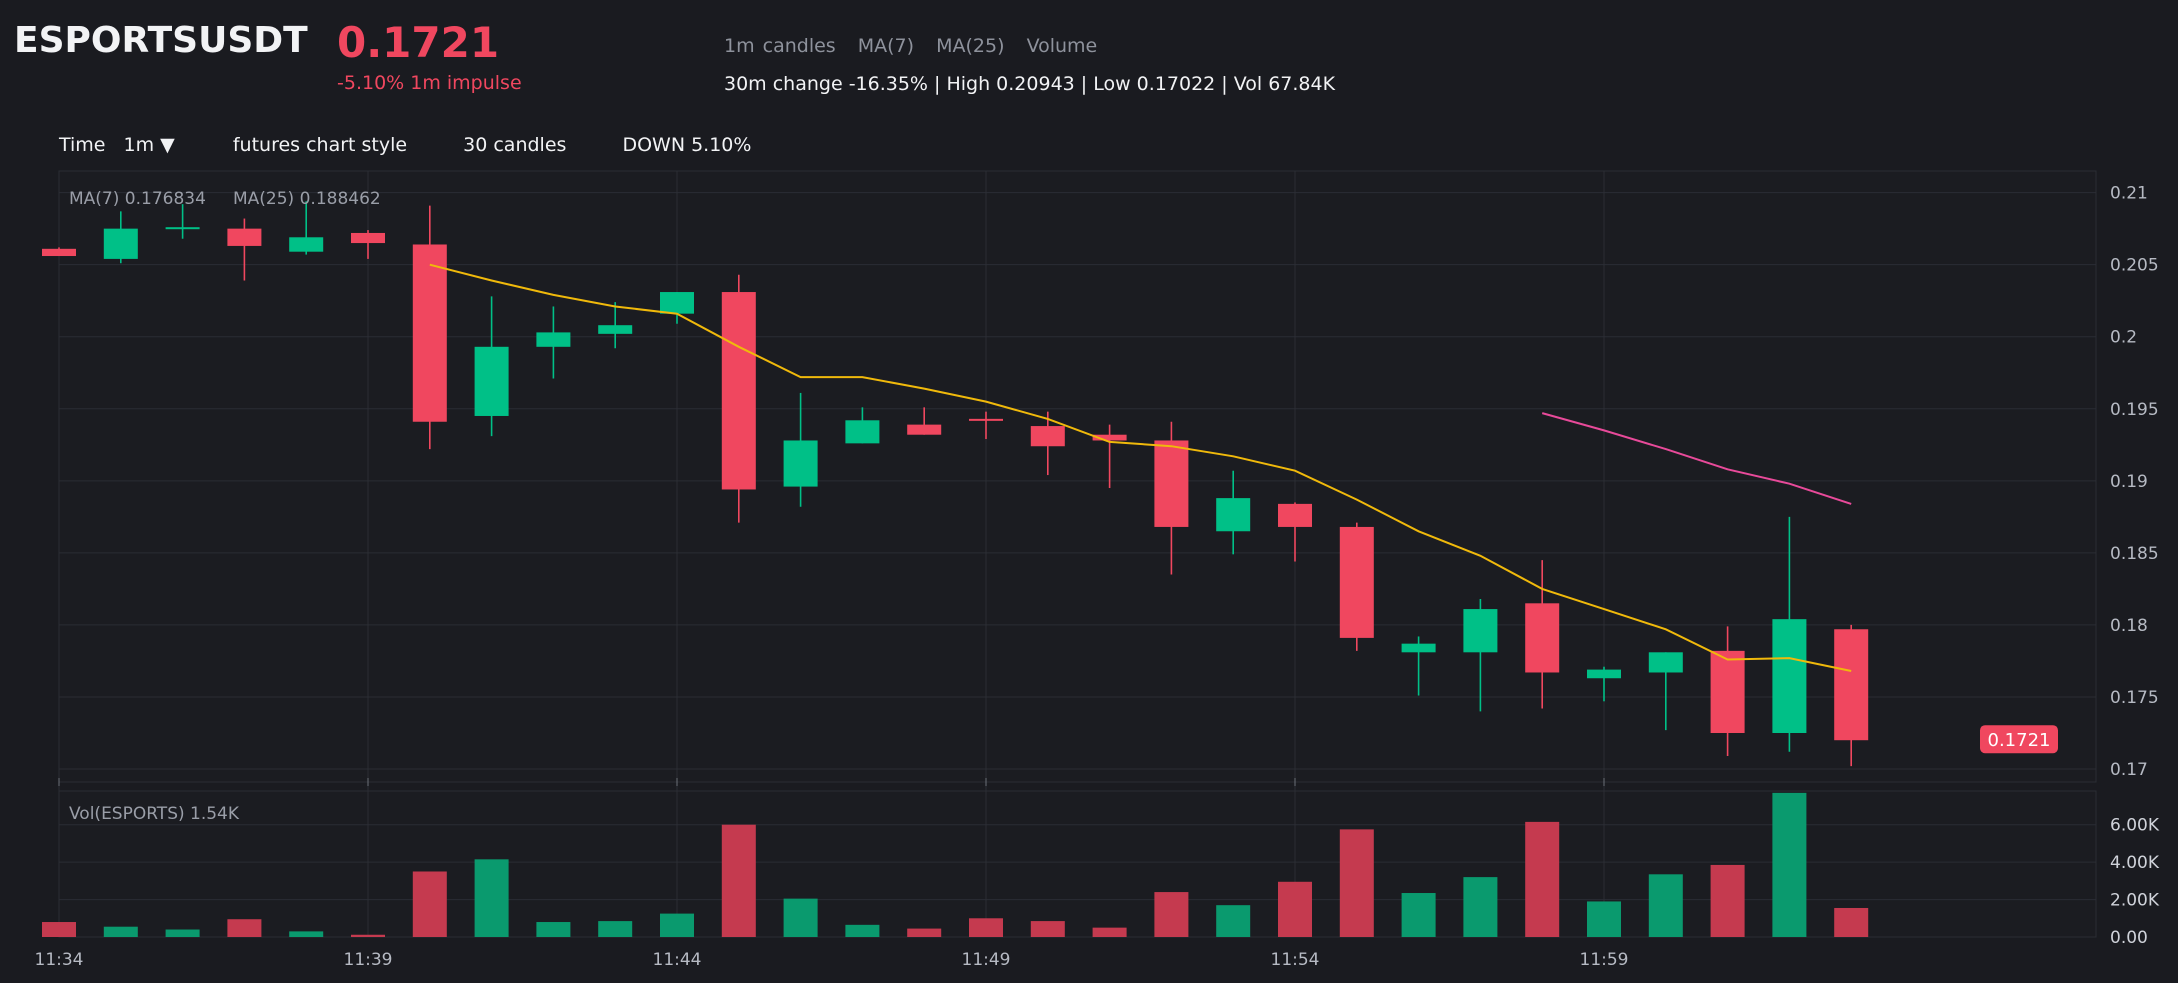 The height and width of the screenshot is (983, 2178). What do you see at coordinates (2135, 826) in the screenshot?
I see `volume-tick-label: 6.00K` at bounding box center [2135, 826].